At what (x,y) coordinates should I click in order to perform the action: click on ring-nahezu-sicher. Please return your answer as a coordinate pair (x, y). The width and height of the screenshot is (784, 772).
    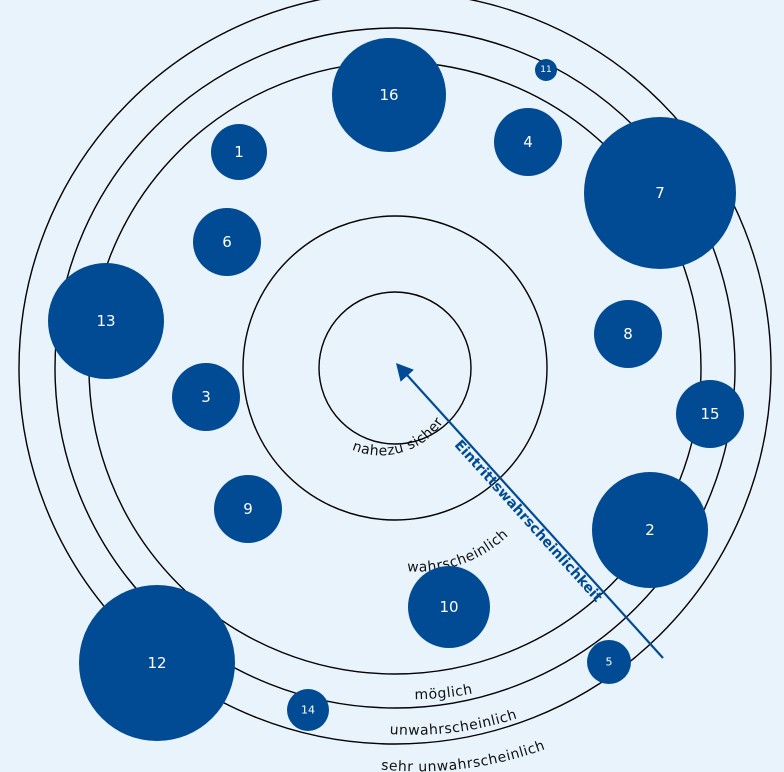
    Looking at the image, I should click on (395, 368).